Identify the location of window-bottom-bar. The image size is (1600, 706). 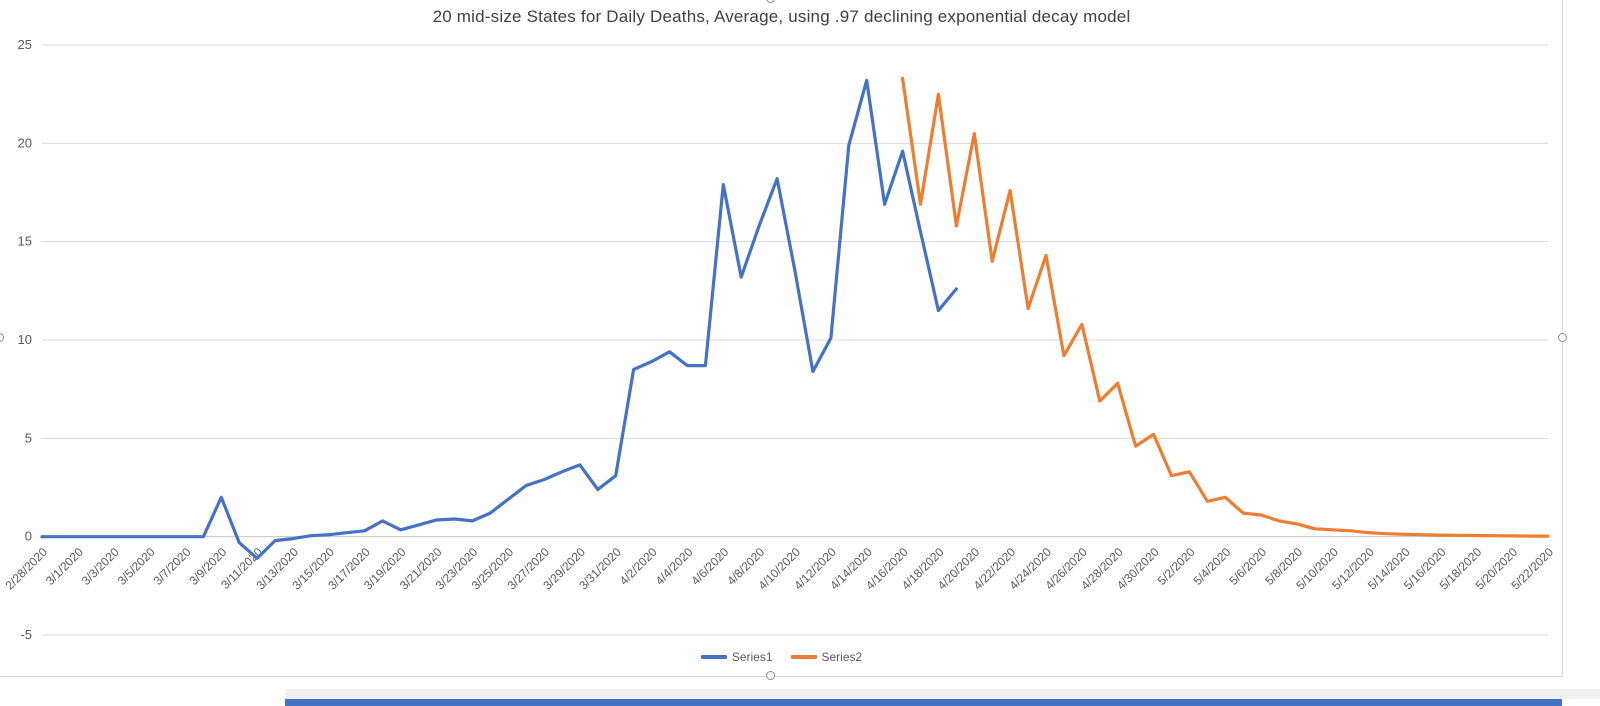
(923, 702).